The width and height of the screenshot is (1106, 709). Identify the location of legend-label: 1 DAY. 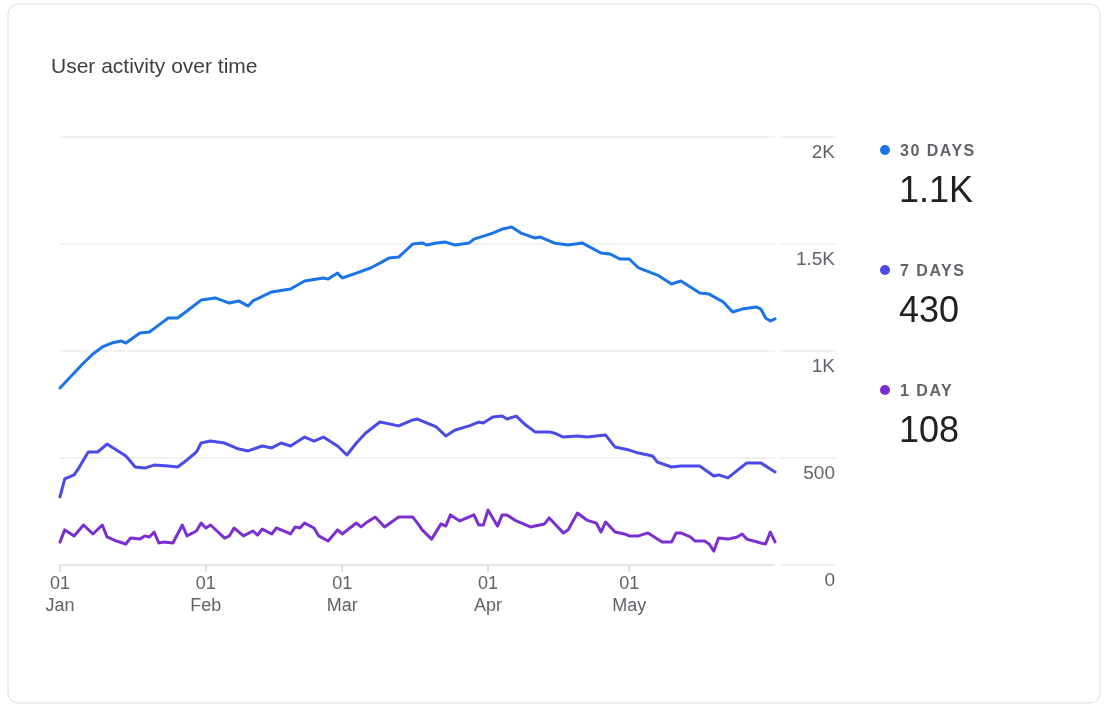
(927, 390).